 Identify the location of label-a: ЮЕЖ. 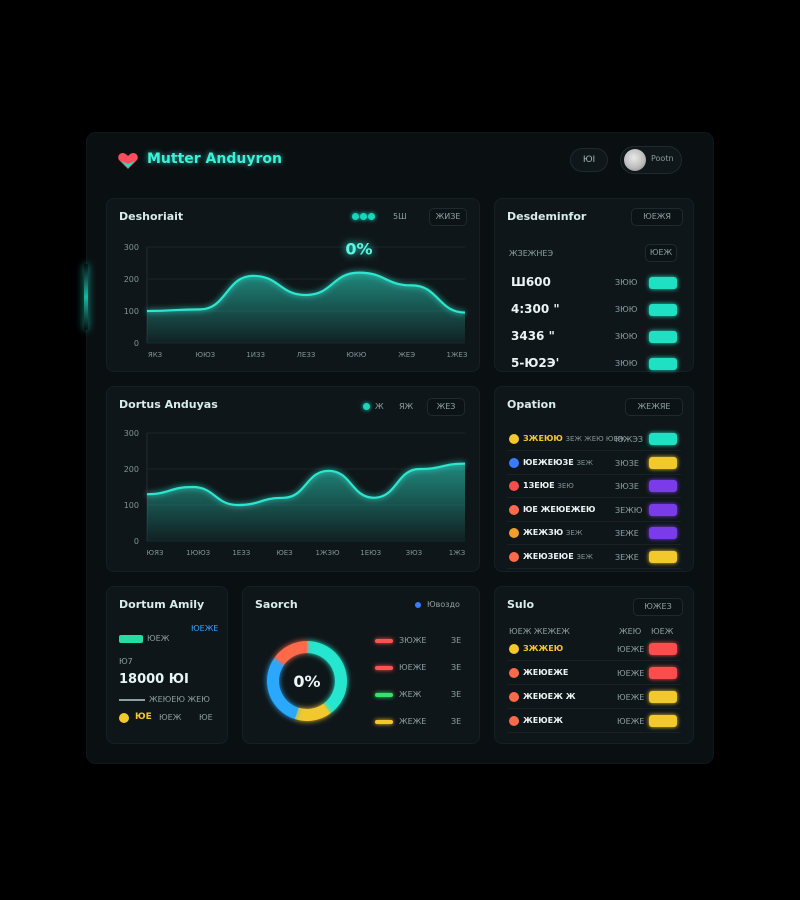
(158, 638).